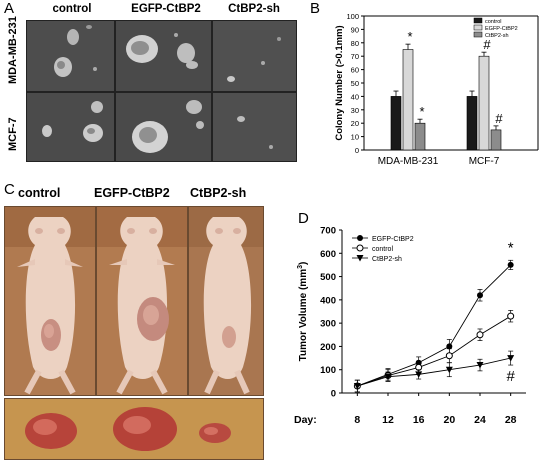 This screenshot has height=461, width=550. Describe the element at coordinates (484, 161) in the screenshot. I see `x-category-label: MCF-7` at that location.